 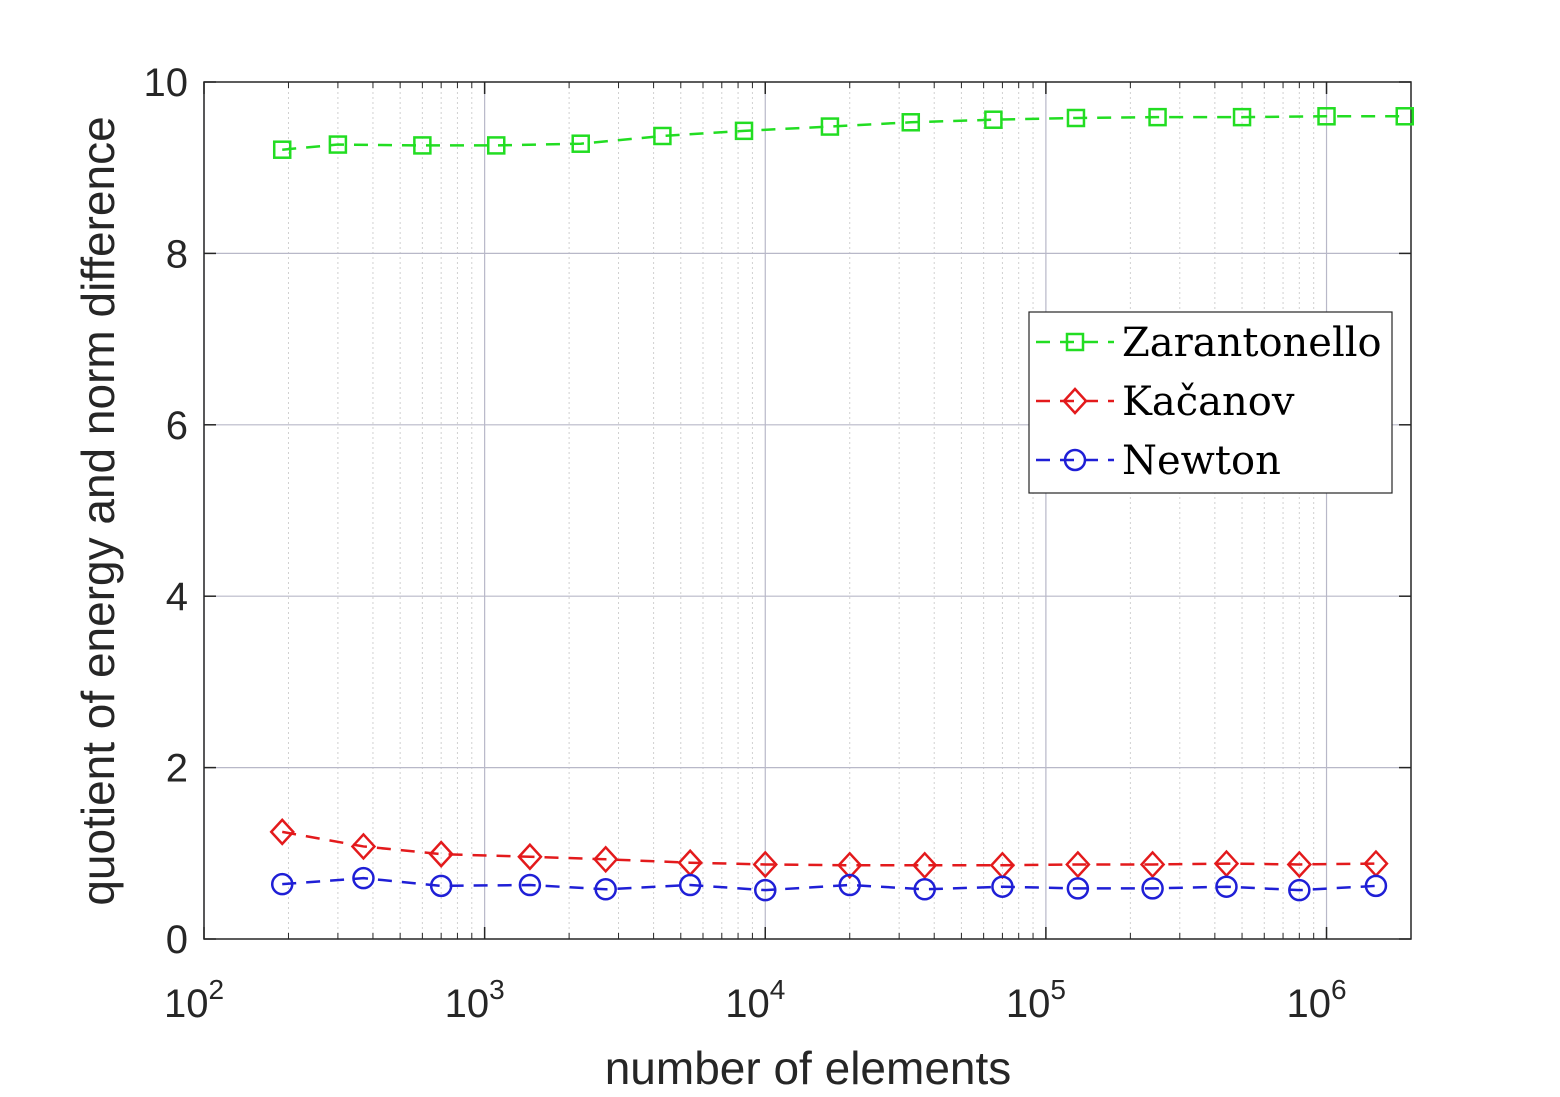 I want to click on y-tick-label: 4, so click(x=177, y=597).